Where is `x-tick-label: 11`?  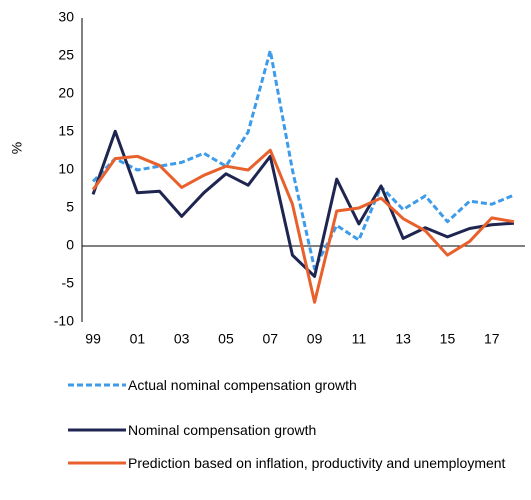 x-tick-label: 11 is located at coordinates (359, 339).